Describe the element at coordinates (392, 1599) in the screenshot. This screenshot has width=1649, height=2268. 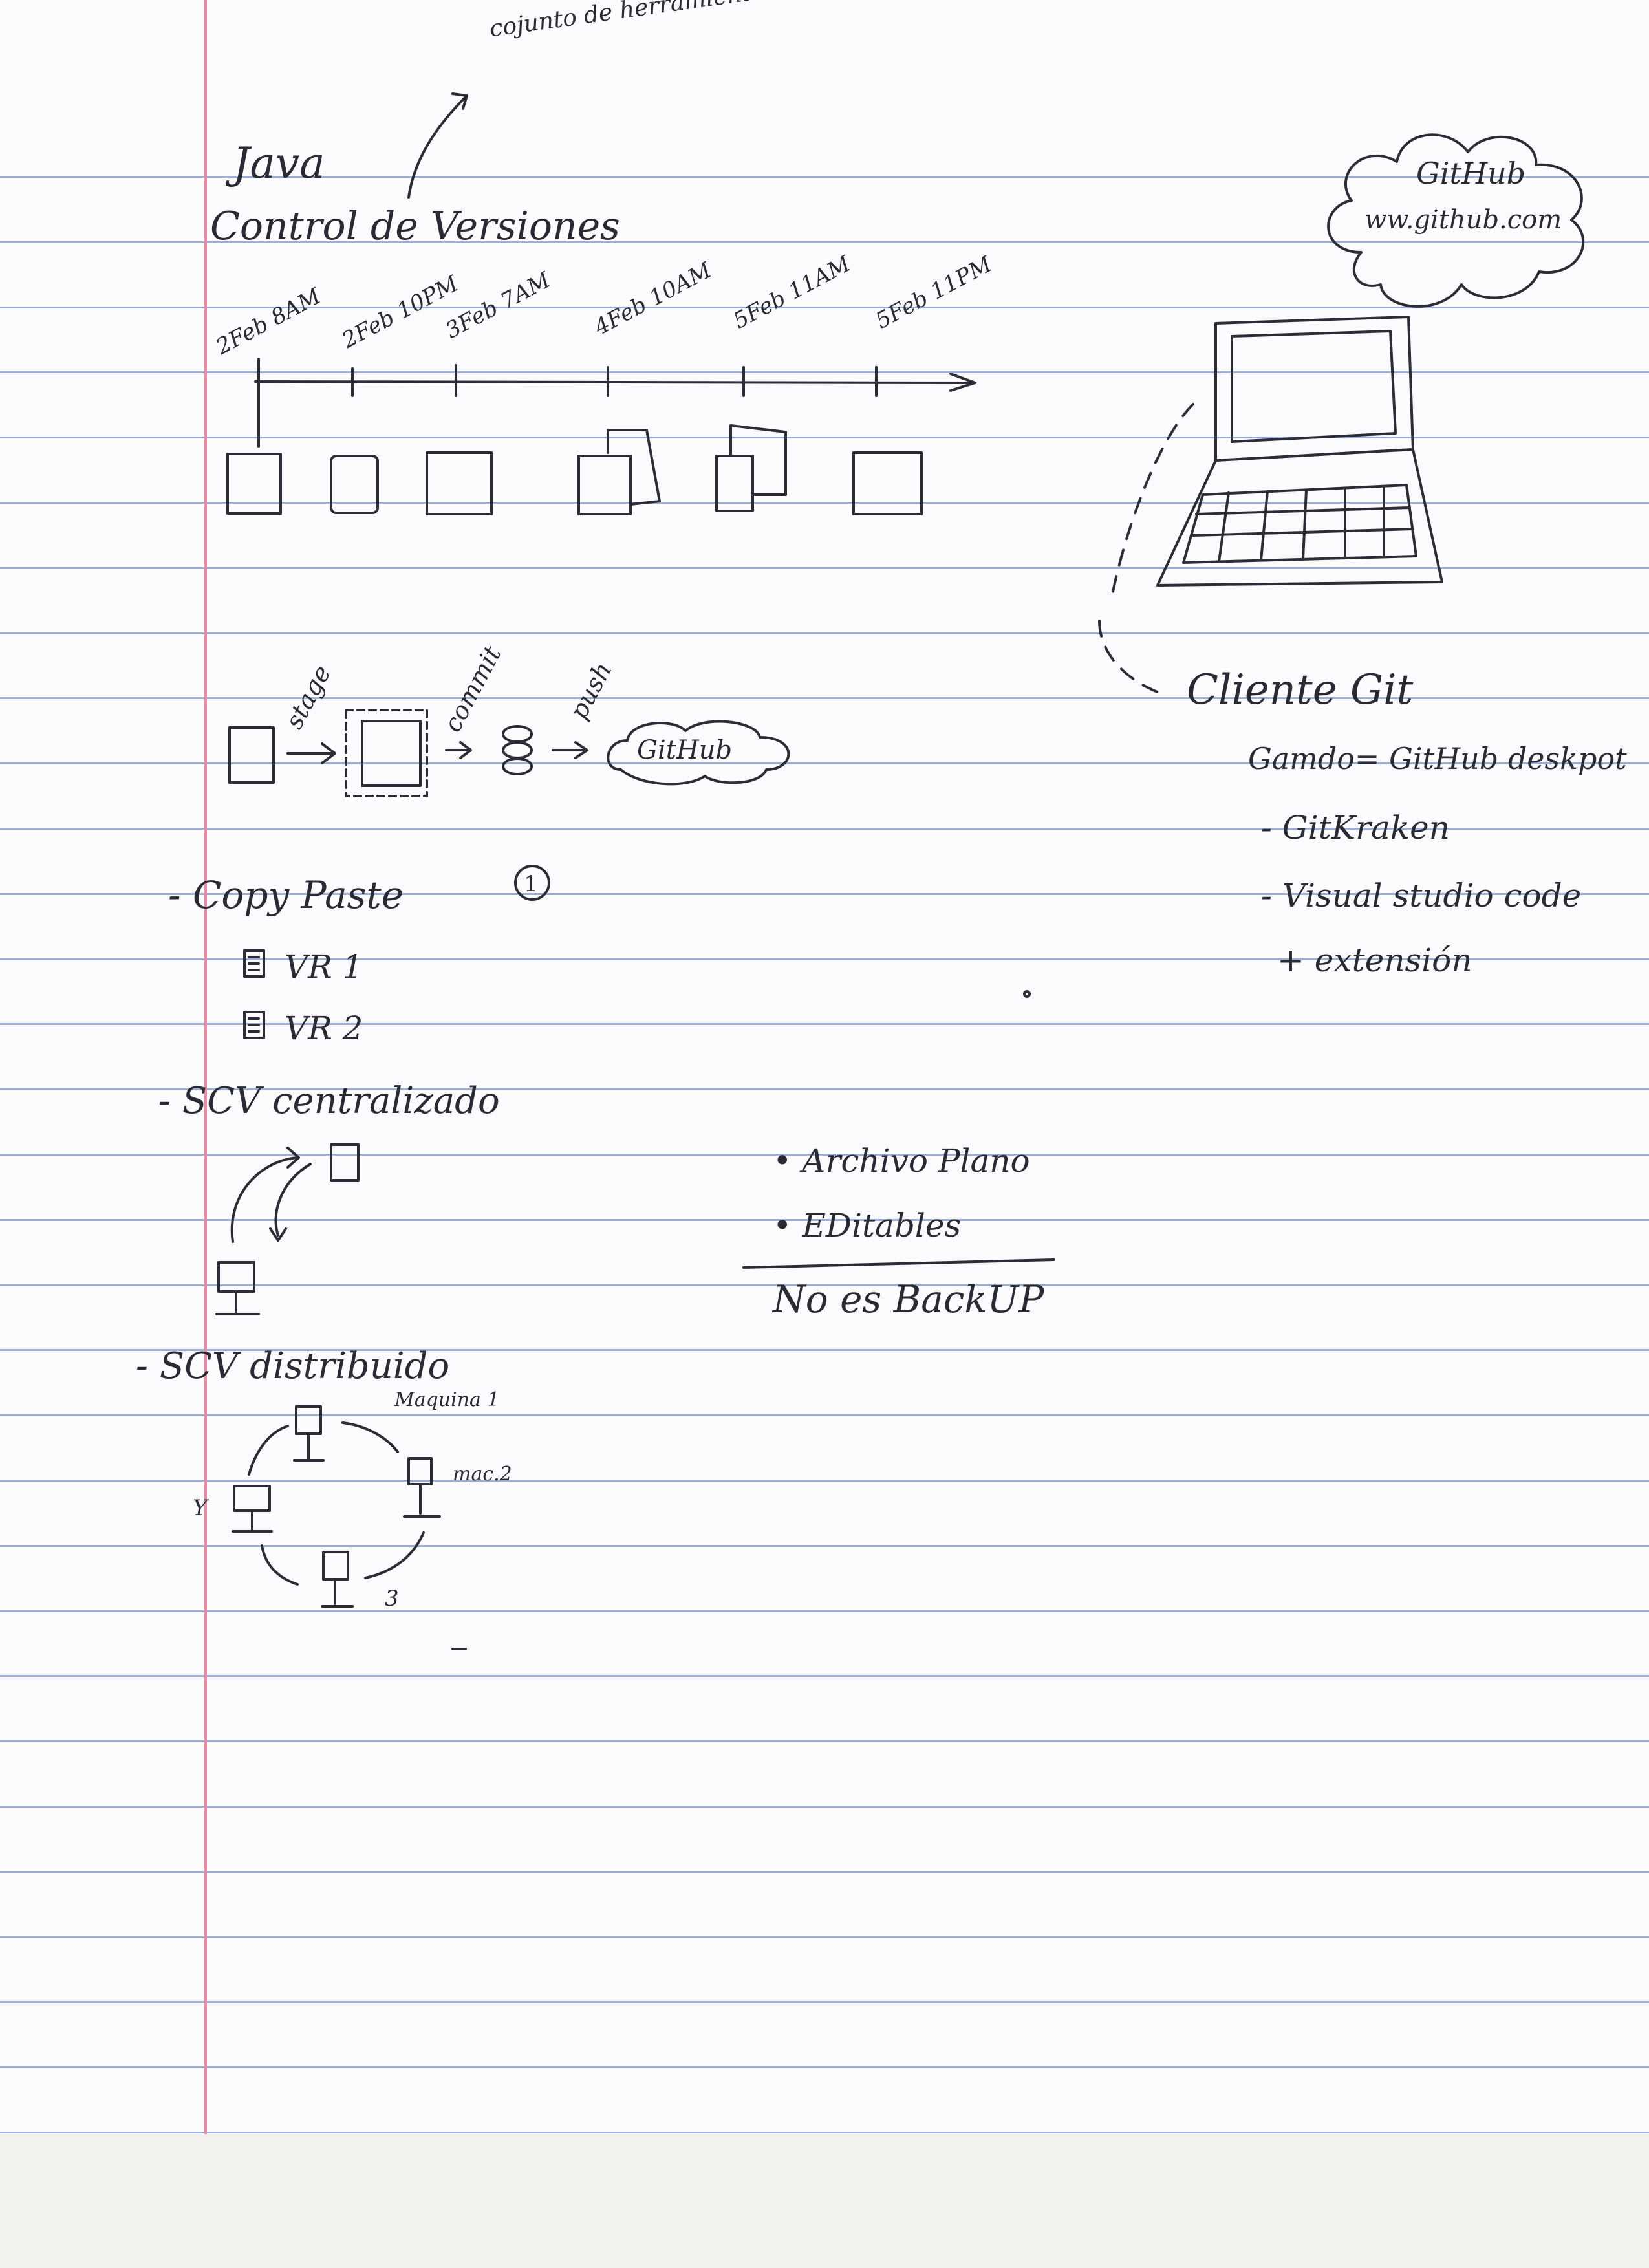
I see `node-label-3: 3` at that location.